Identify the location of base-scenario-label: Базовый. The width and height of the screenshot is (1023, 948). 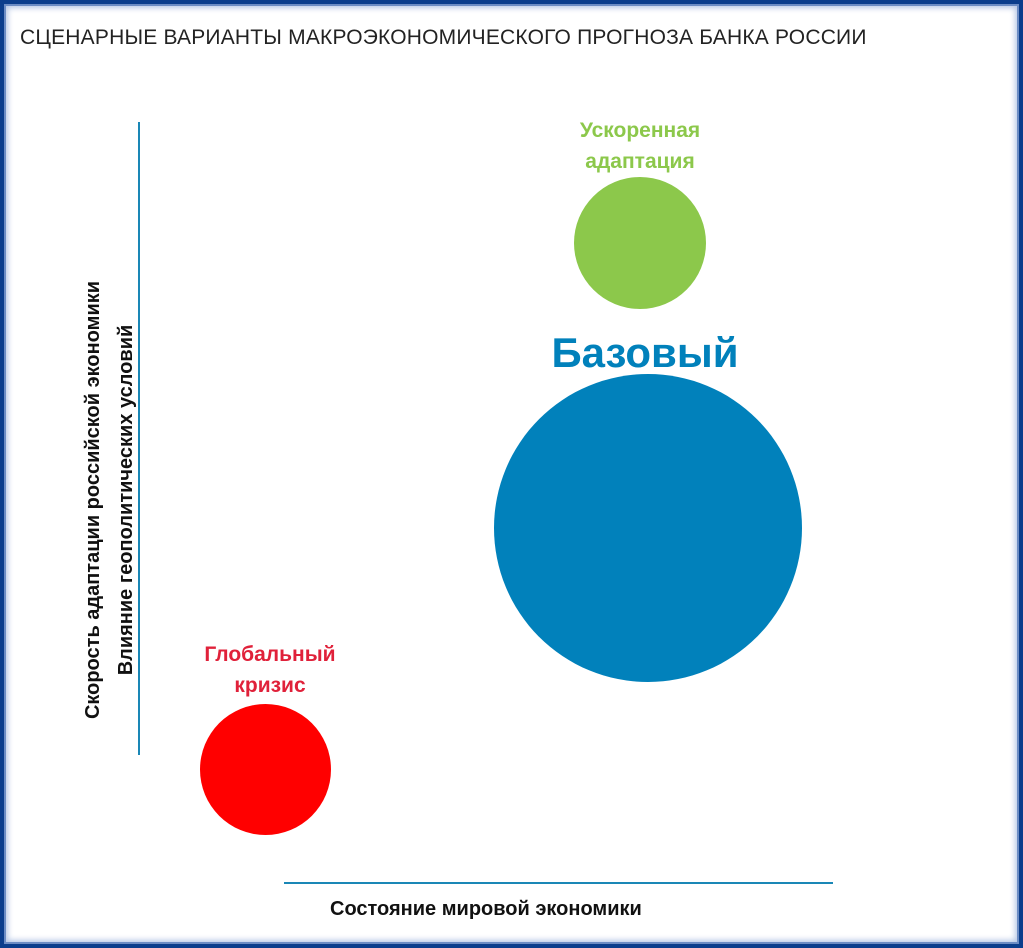
(645, 352).